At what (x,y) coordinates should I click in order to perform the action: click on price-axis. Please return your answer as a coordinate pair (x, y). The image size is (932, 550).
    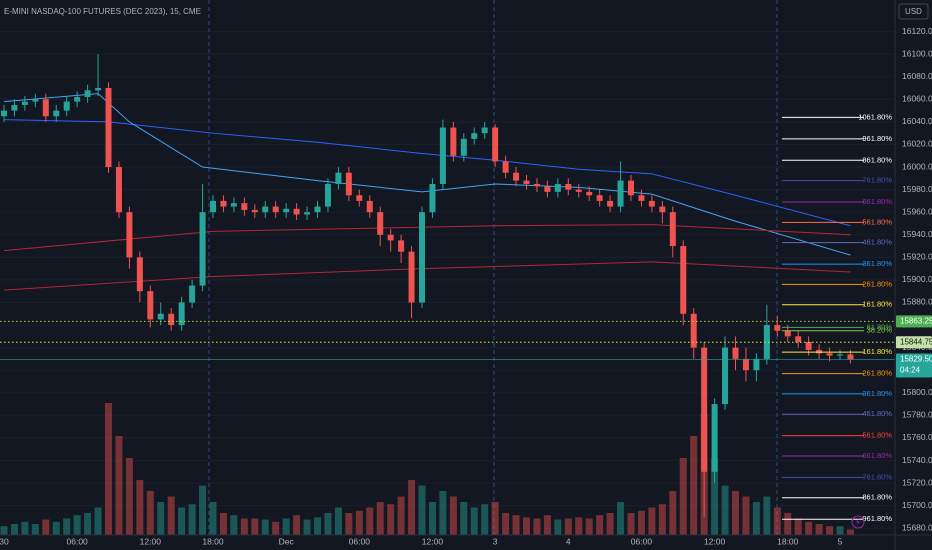
    Looking at the image, I should click on (913, 275).